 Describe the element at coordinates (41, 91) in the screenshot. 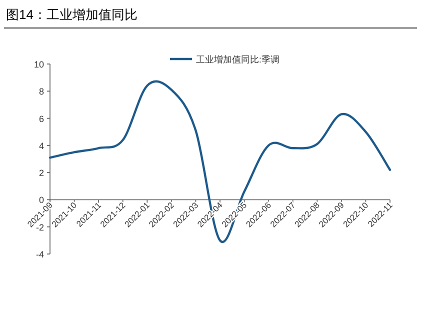

I see `y-tick-label: 8` at that location.